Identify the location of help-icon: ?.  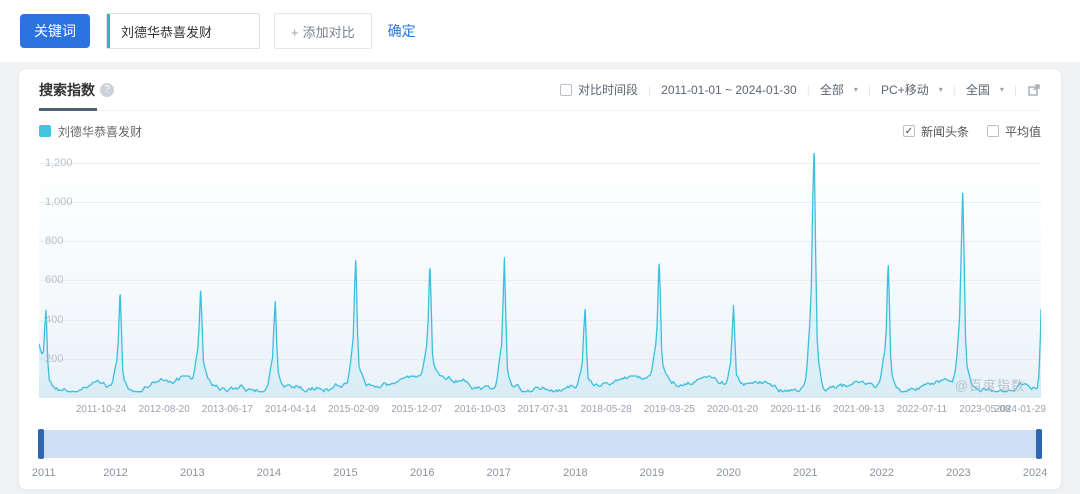
(107, 89).